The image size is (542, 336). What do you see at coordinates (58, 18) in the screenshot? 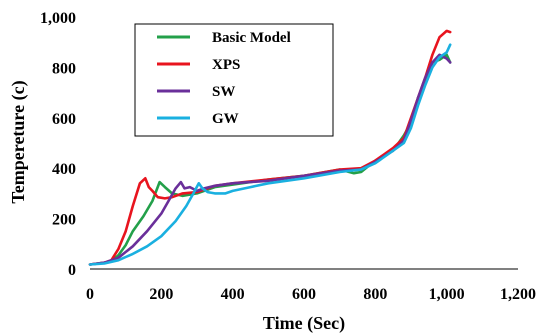
I see `y-tick-label: 1,000` at bounding box center [58, 18].